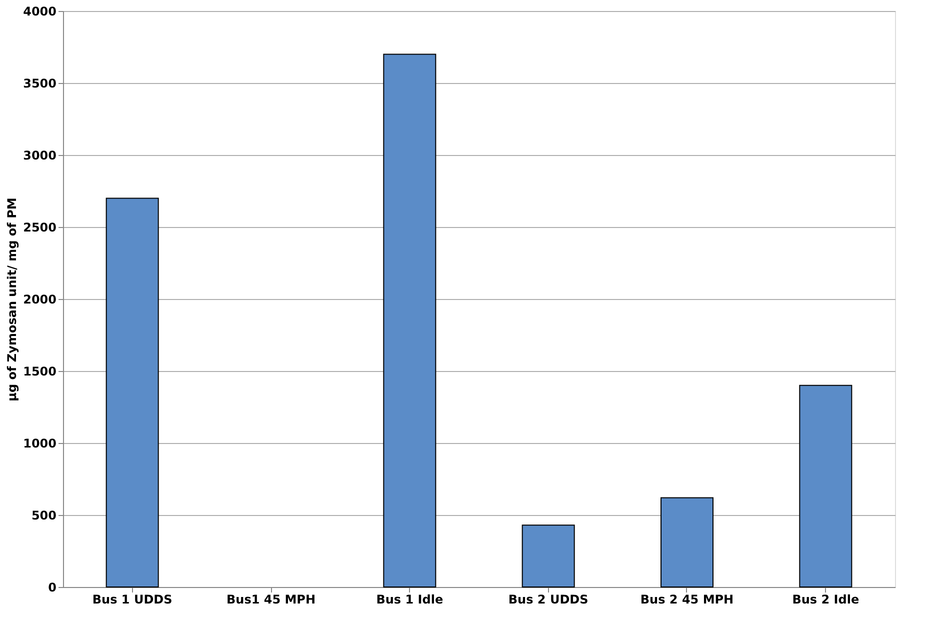  I want to click on y-tick-label: 1500, so click(39, 371).